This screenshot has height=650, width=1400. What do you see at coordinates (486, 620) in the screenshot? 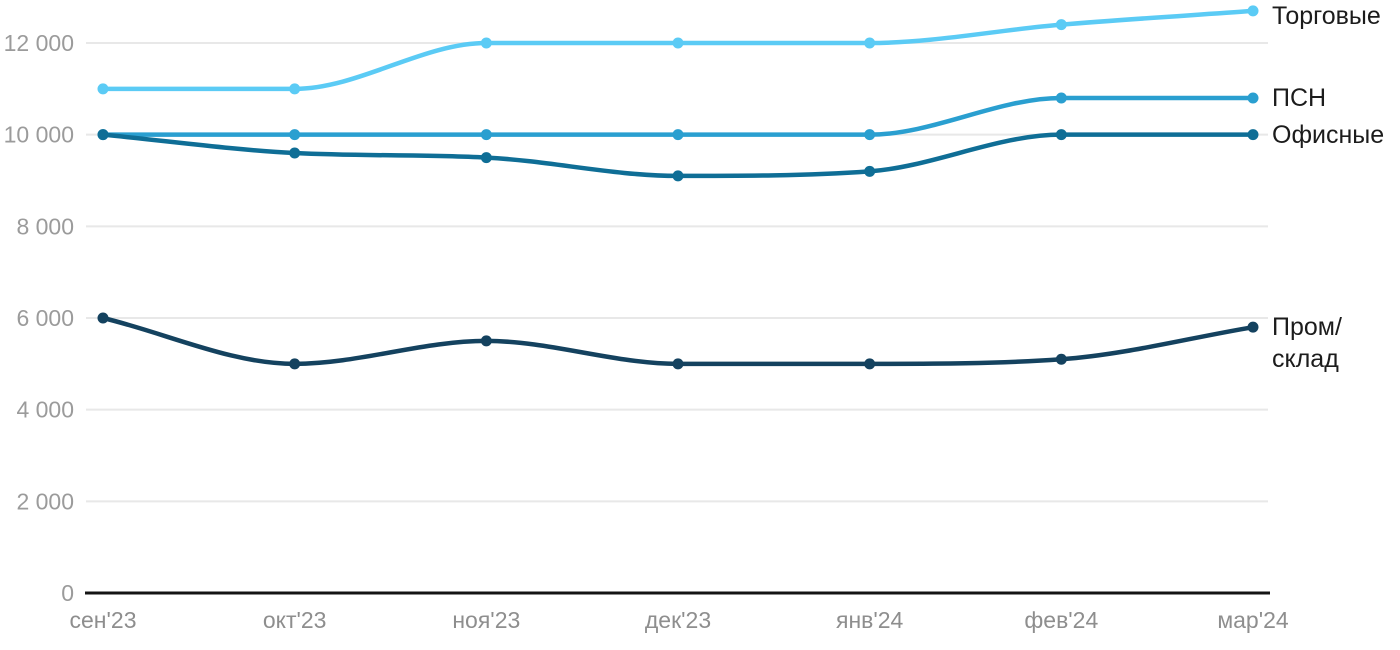
I see `x-tick-label: ноя'23` at bounding box center [486, 620].